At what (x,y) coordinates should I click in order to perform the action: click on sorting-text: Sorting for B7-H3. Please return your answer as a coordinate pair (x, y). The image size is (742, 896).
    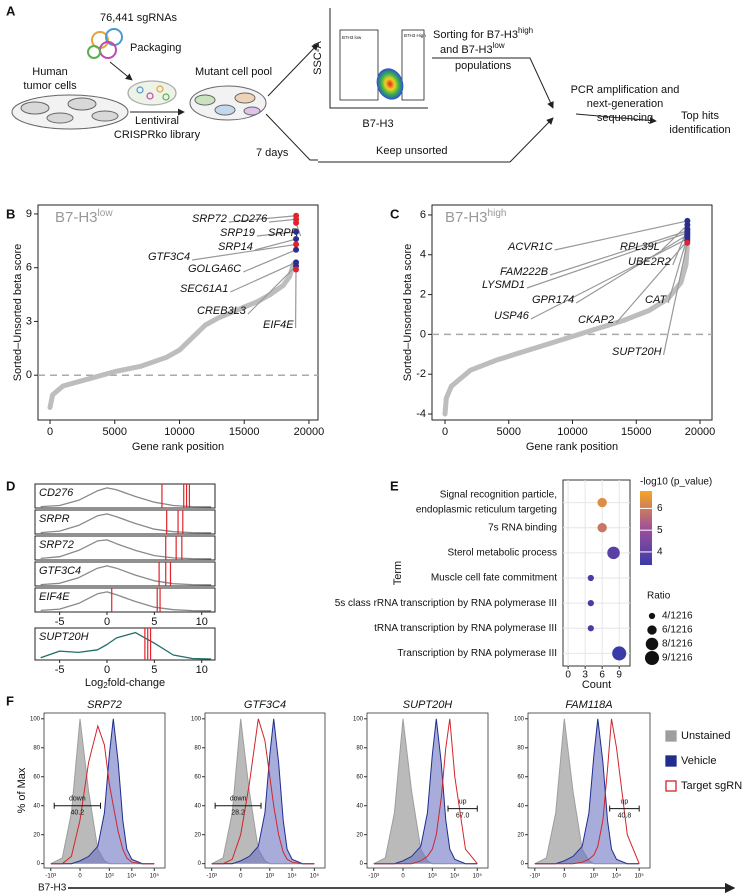
    Looking at the image, I should click on (475, 35).